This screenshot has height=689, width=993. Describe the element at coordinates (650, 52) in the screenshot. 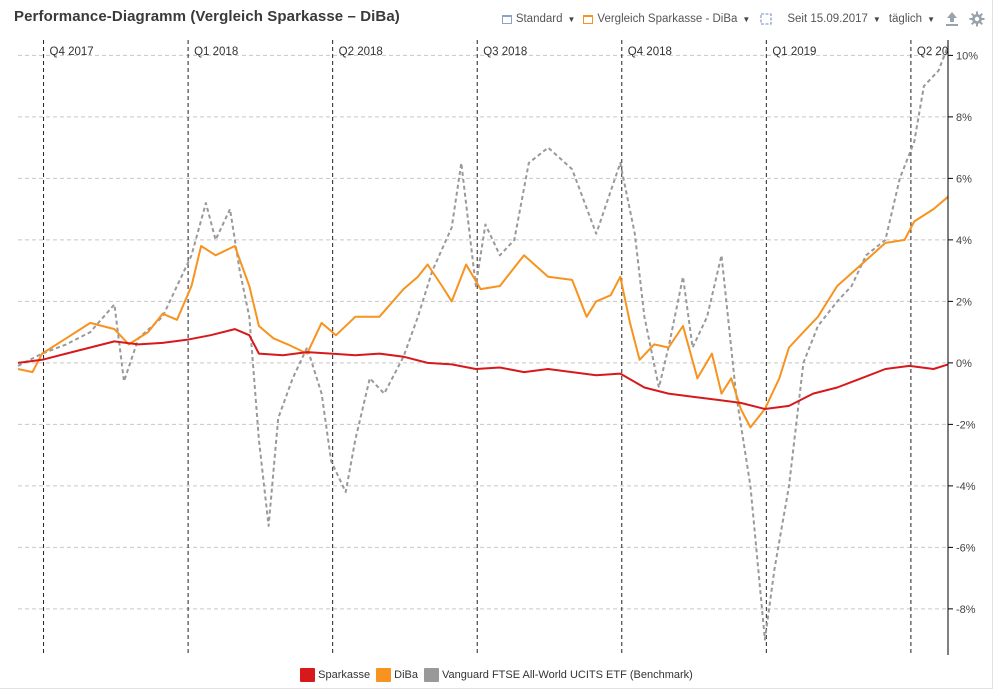

I see `quarter-label: Q4 2018` at that location.